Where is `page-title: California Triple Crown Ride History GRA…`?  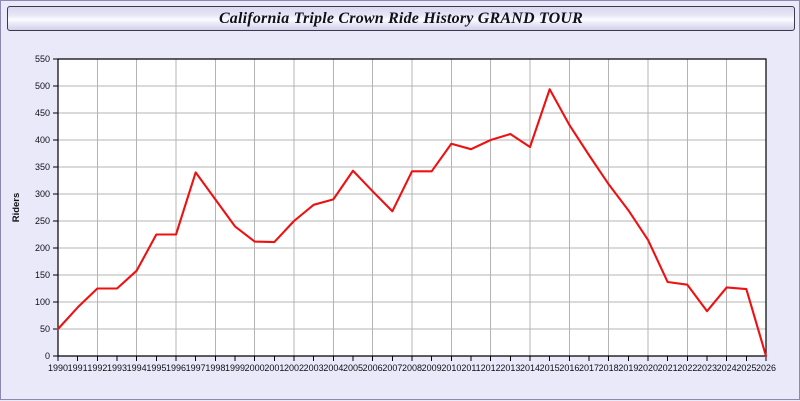 page-title: California Triple Crown Ride History GRA… is located at coordinates (401, 18).